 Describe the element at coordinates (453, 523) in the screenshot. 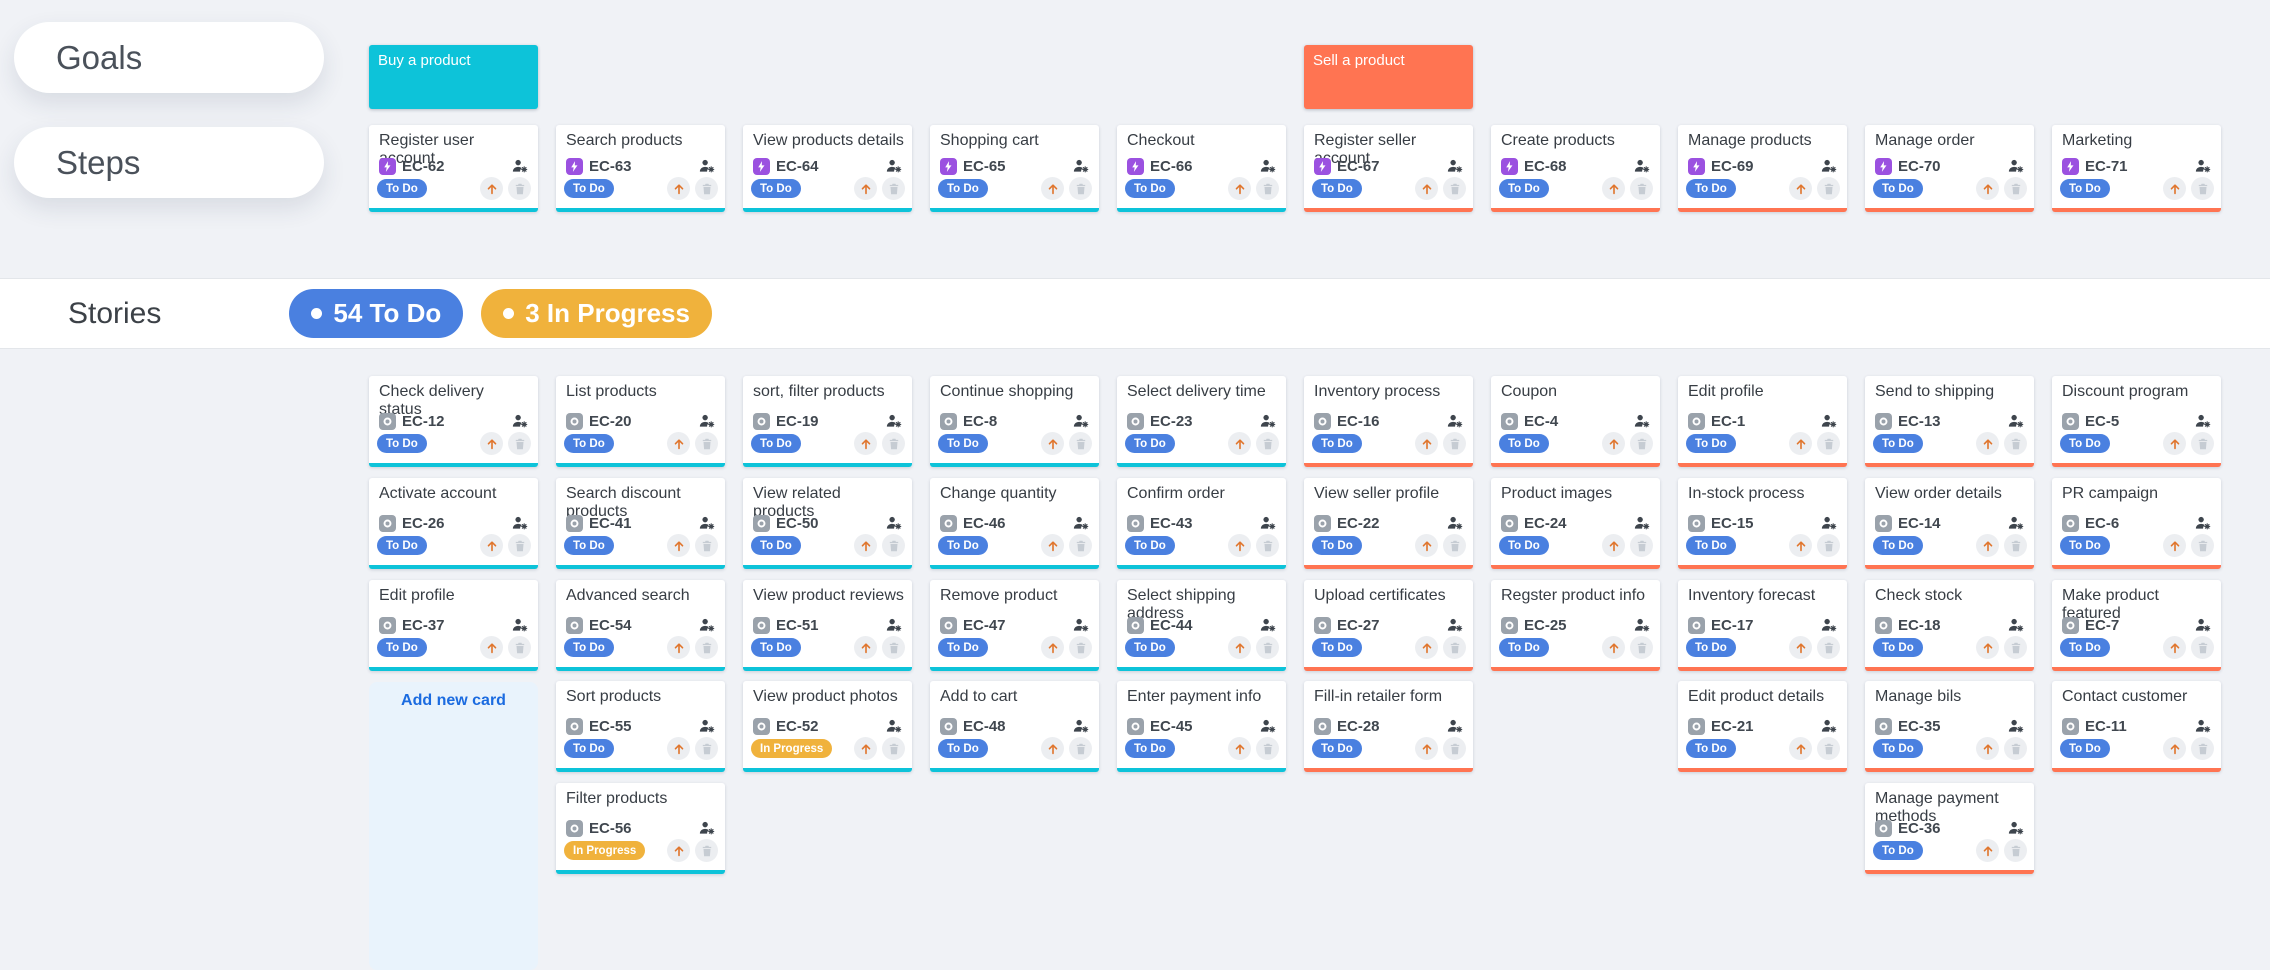

I see `story-card: Activate account EC-26 To Do` at that location.